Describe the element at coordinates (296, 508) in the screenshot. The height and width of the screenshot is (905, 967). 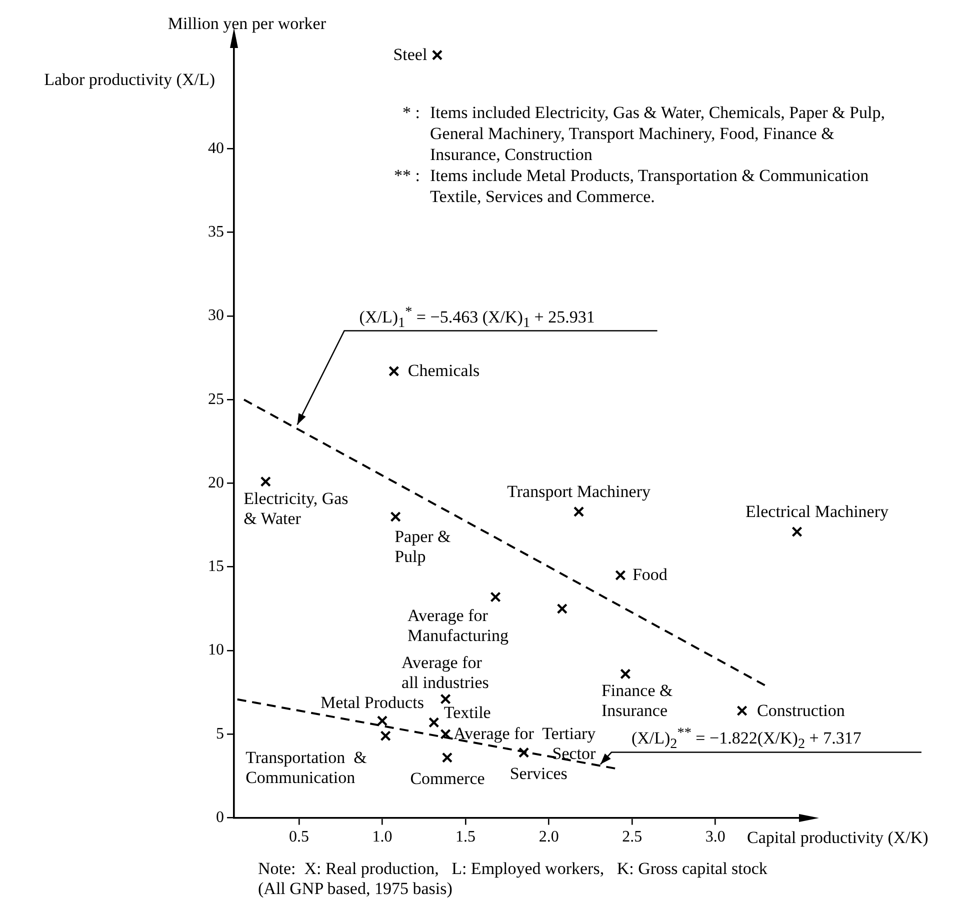
I see `annotation: Electricity, Gas & Water` at that location.